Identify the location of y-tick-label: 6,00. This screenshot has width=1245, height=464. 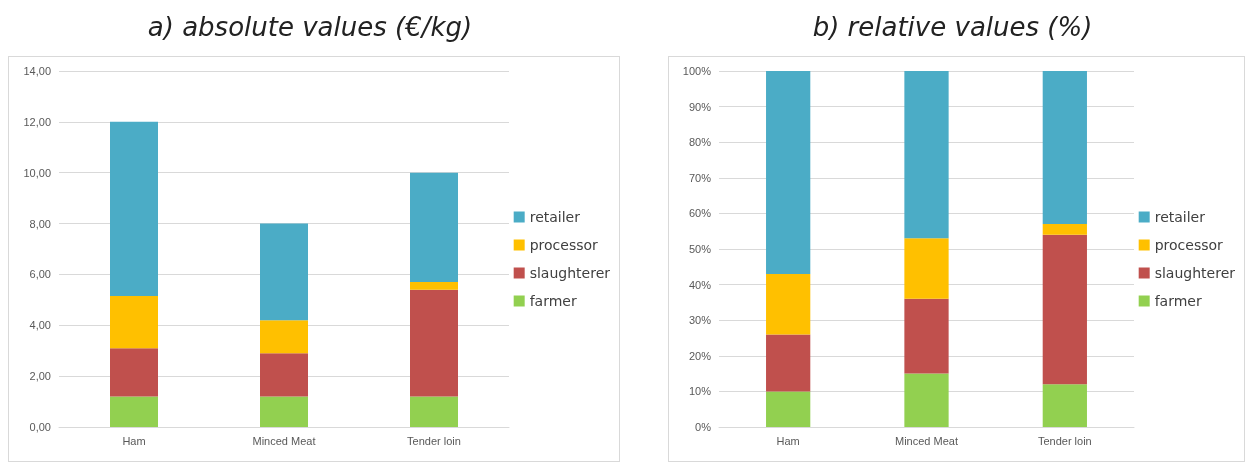
(40, 274).